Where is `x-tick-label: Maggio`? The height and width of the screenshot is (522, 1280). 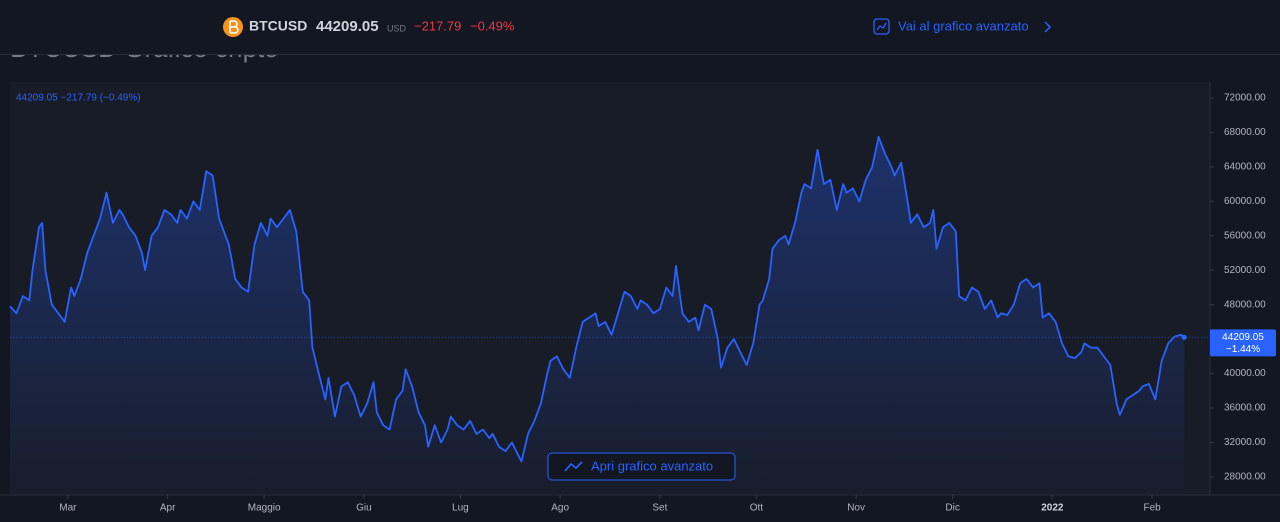
x-tick-label: Maggio is located at coordinates (264, 508).